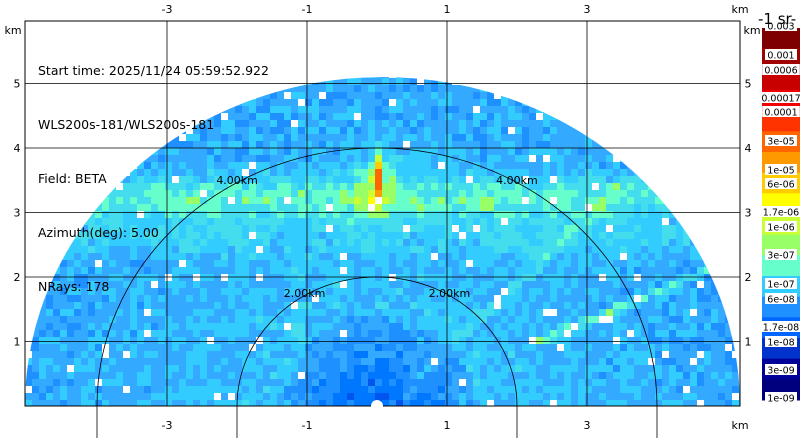 The height and width of the screenshot is (442, 800). I want to click on y-tick-label-right: 2, so click(748, 277).